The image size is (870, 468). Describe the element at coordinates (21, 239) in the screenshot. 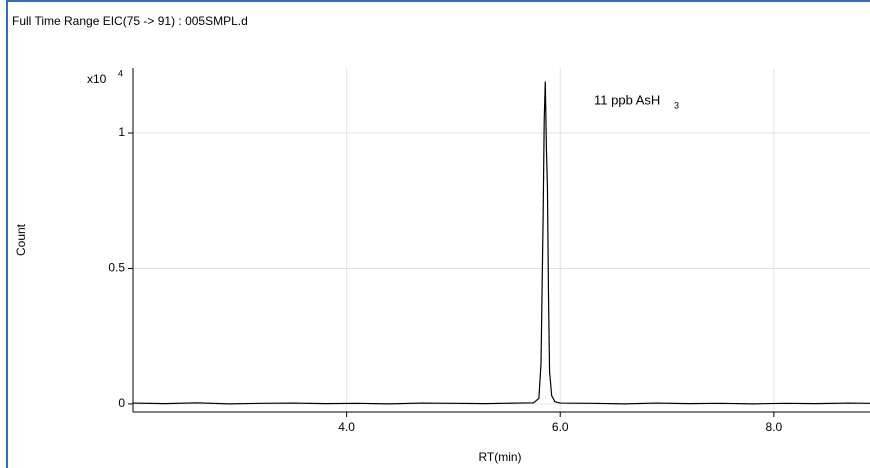

I see `y-axis-label: Count` at that location.